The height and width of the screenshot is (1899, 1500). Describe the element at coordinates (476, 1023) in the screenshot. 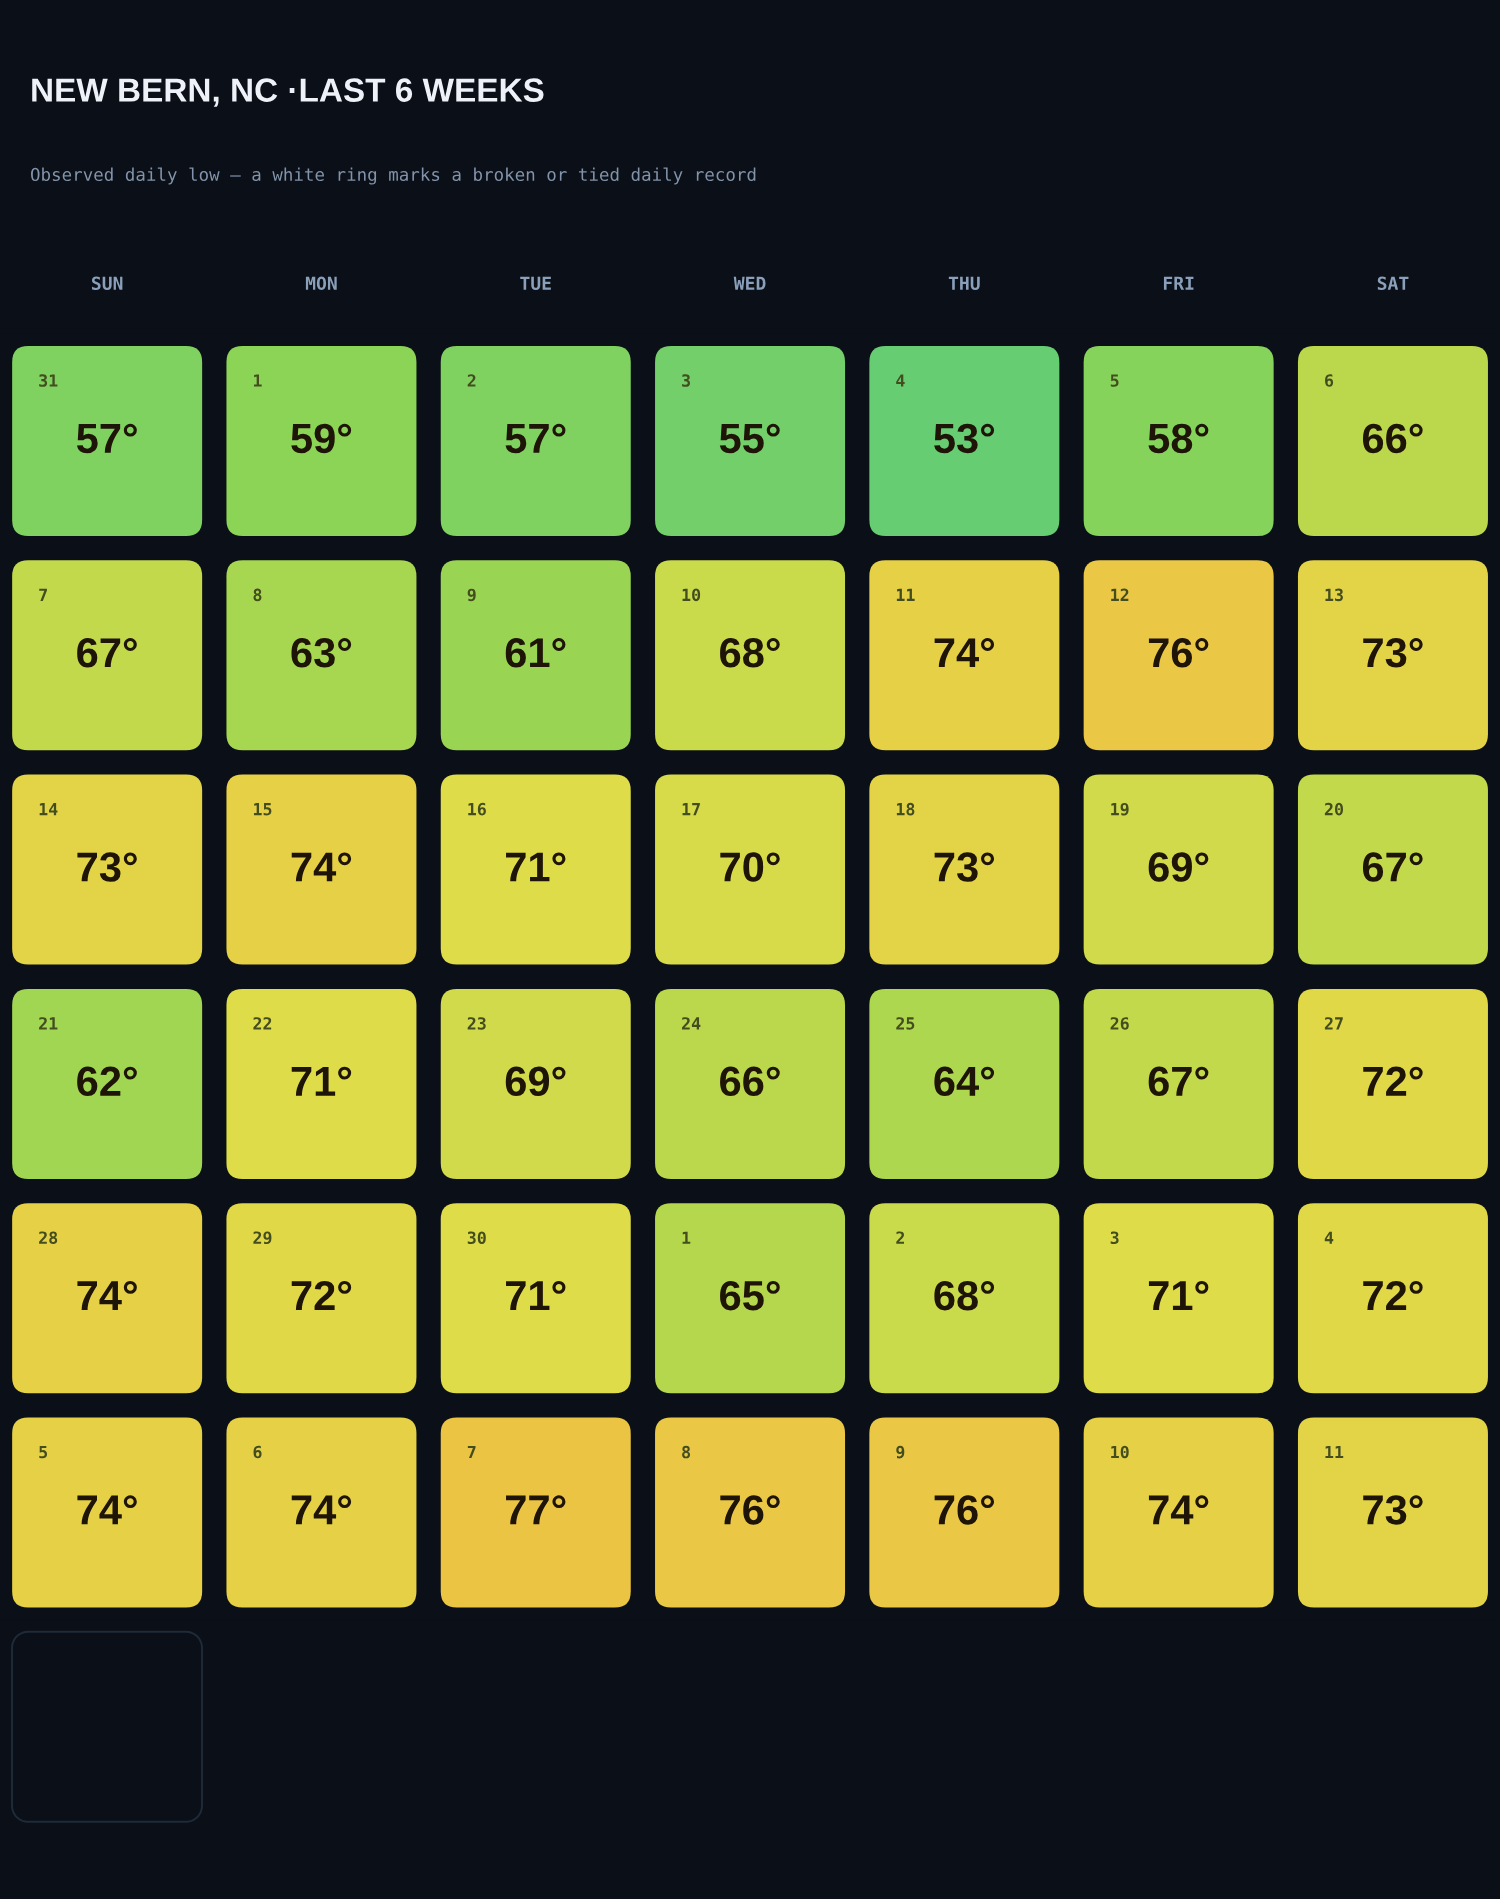

I see `annotation: 23` at that location.